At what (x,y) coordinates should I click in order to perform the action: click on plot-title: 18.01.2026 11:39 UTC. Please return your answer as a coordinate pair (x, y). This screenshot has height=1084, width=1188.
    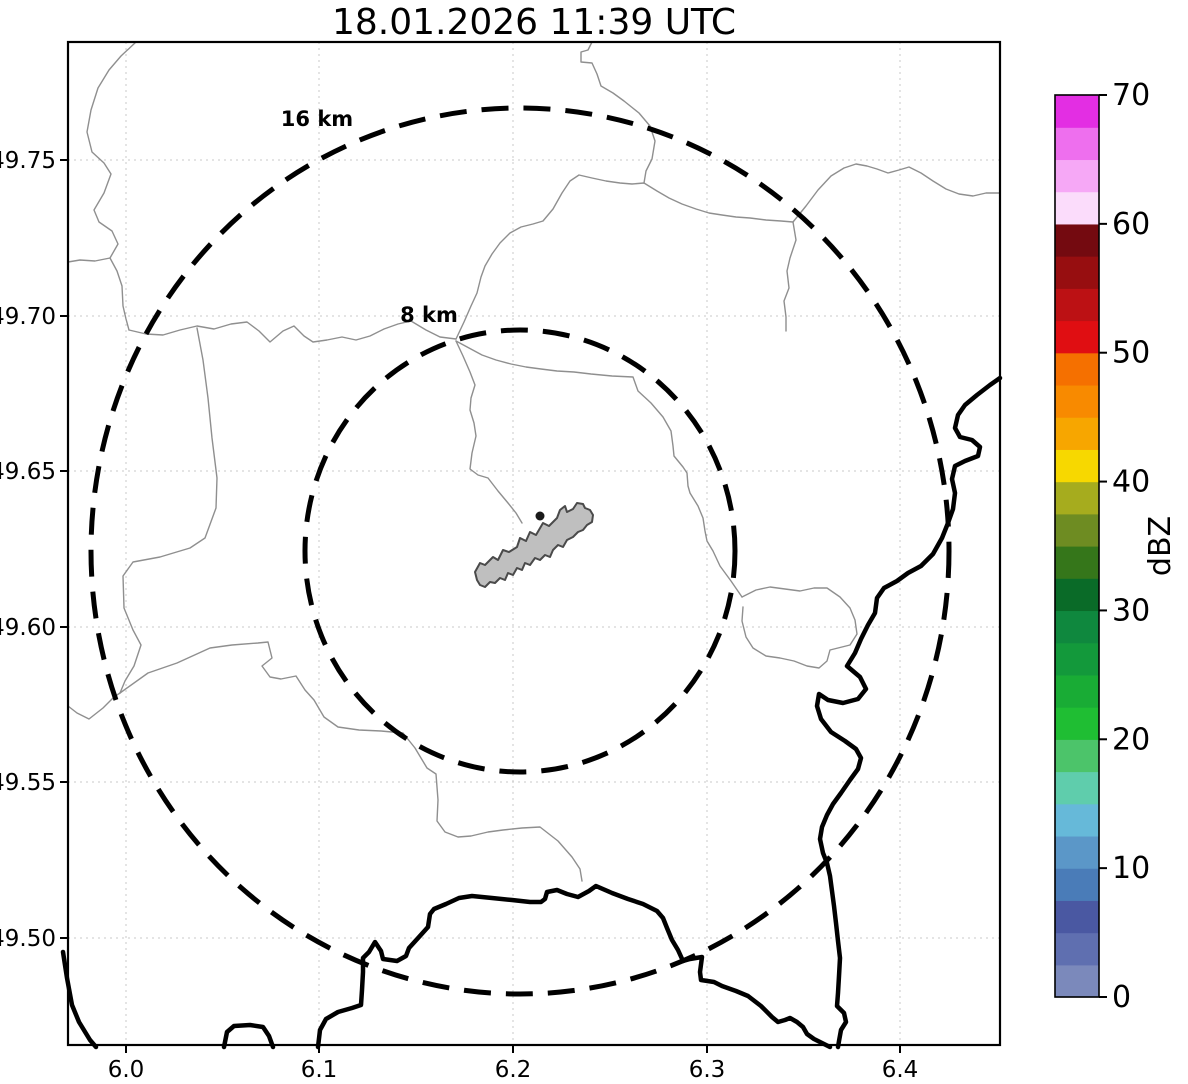
    Looking at the image, I should click on (534, 22).